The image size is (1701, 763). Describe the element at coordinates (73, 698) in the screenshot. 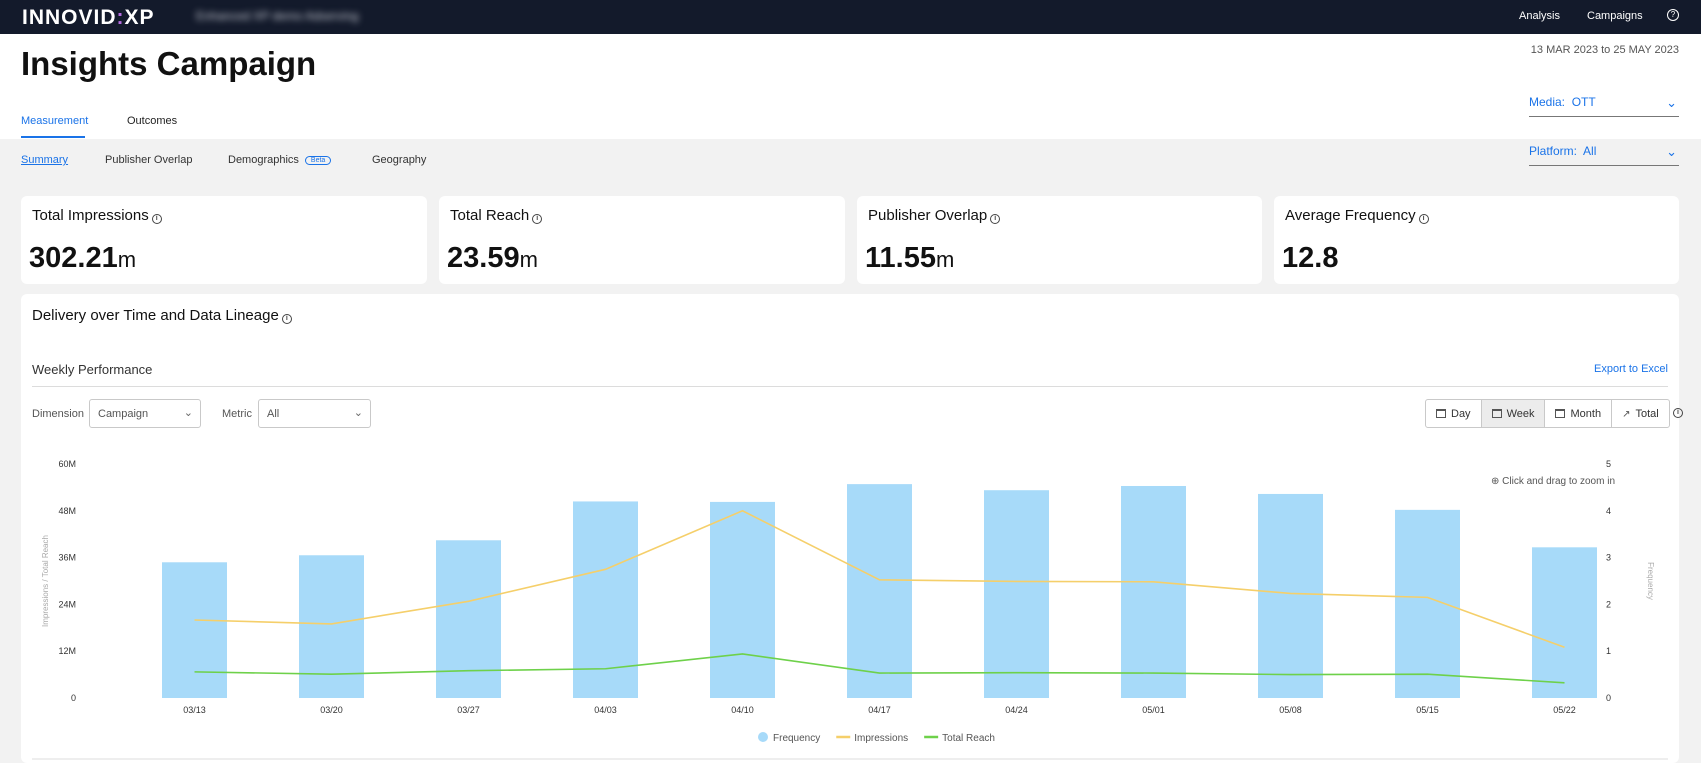

I see `y-tick-label: 0` at that location.